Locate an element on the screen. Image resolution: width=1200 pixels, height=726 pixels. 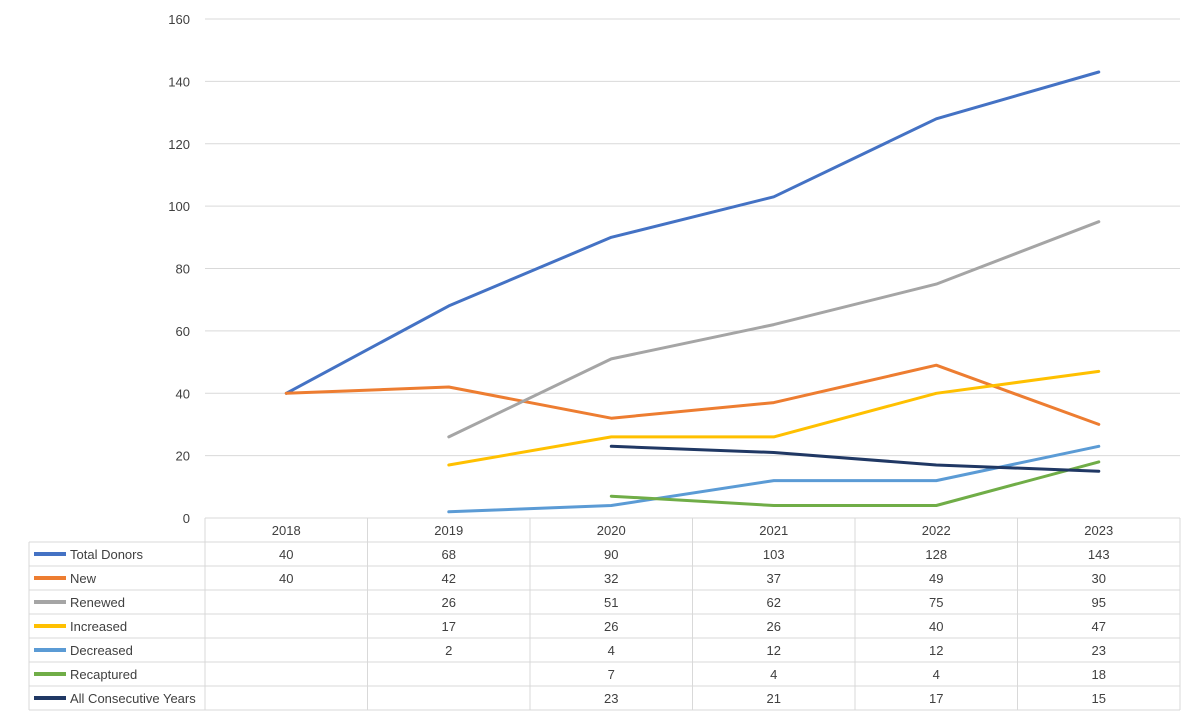
data-table-value: 49 is located at coordinates (936, 578).